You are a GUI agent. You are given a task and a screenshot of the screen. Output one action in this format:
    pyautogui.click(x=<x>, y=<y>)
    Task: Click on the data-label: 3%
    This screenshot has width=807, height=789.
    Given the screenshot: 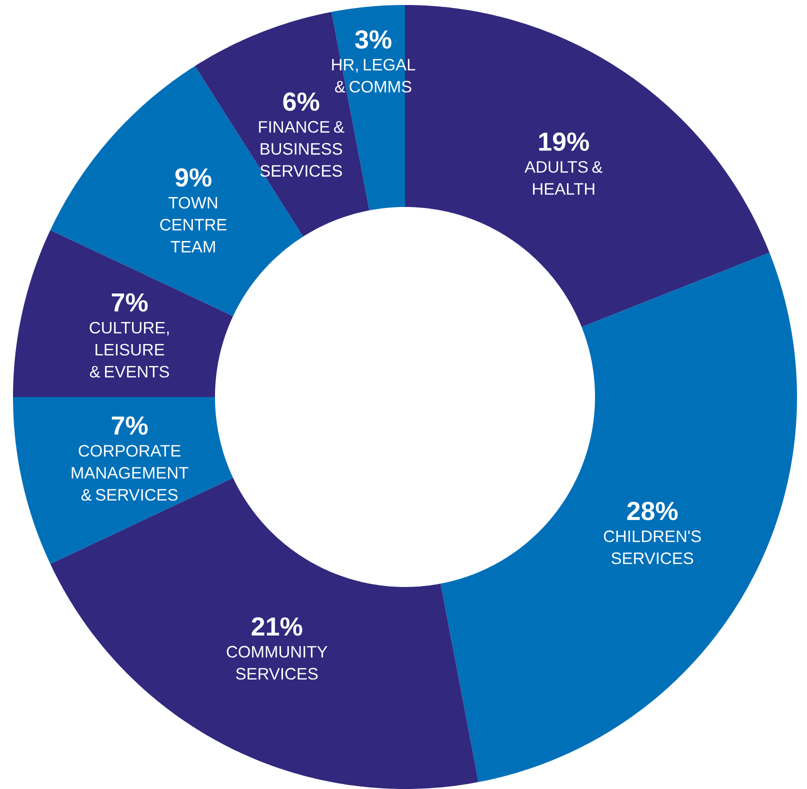 What is the action you would take?
    pyautogui.click(x=373, y=39)
    